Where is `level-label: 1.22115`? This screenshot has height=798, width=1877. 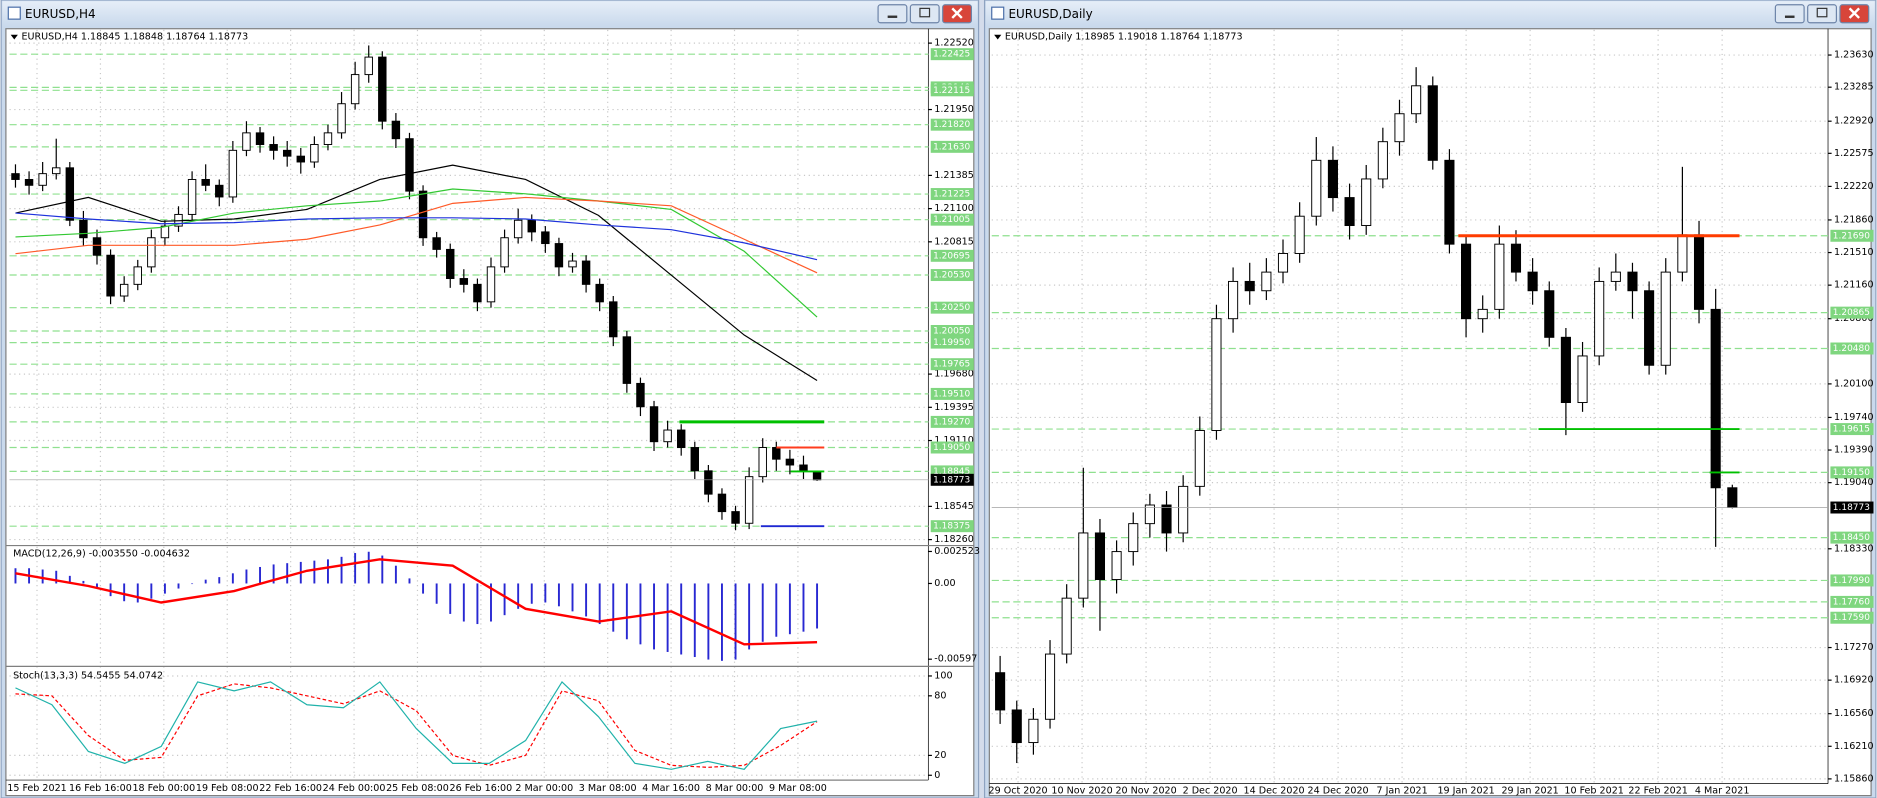
level-label: 1.22115 is located at coordinates (951, 91).